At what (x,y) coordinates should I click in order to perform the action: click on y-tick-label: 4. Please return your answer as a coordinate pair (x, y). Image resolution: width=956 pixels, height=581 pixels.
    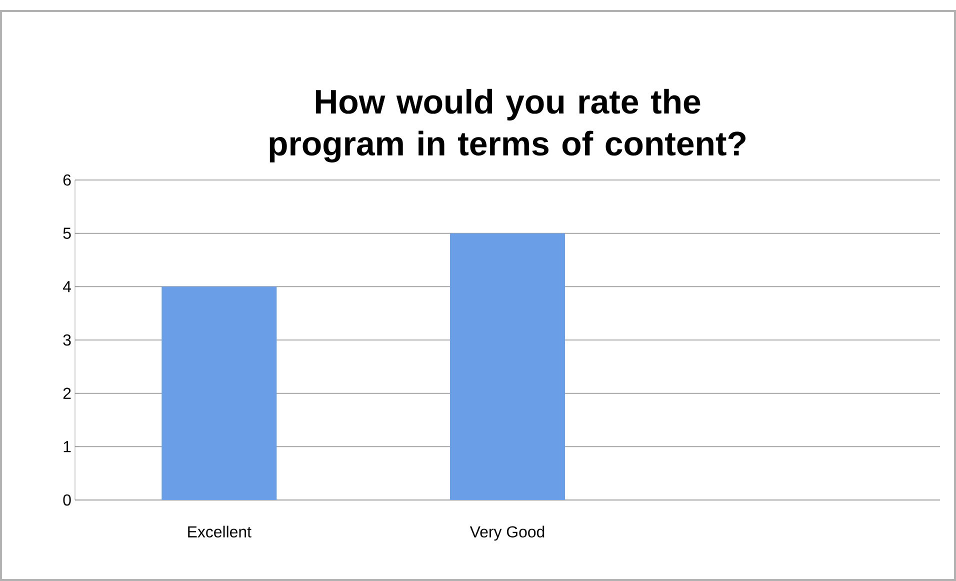
    Looking at the image, I should click on (67, 286).